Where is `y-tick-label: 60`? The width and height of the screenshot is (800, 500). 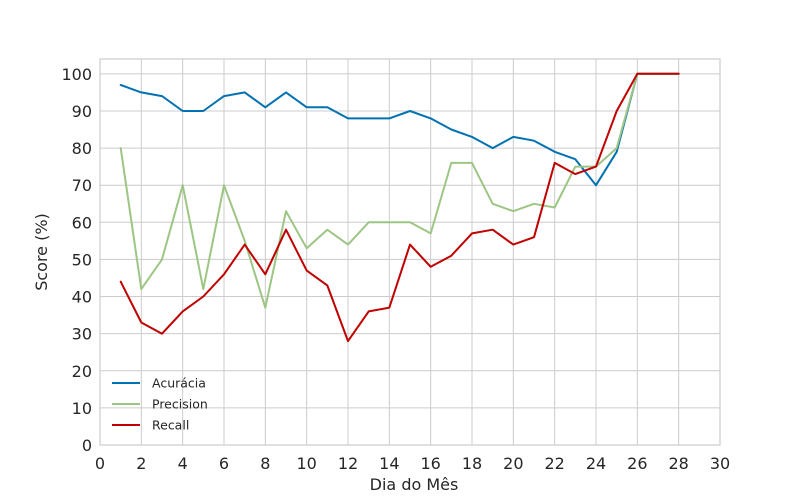 y-tick-label: 60 is located at coordinates (82, 222).